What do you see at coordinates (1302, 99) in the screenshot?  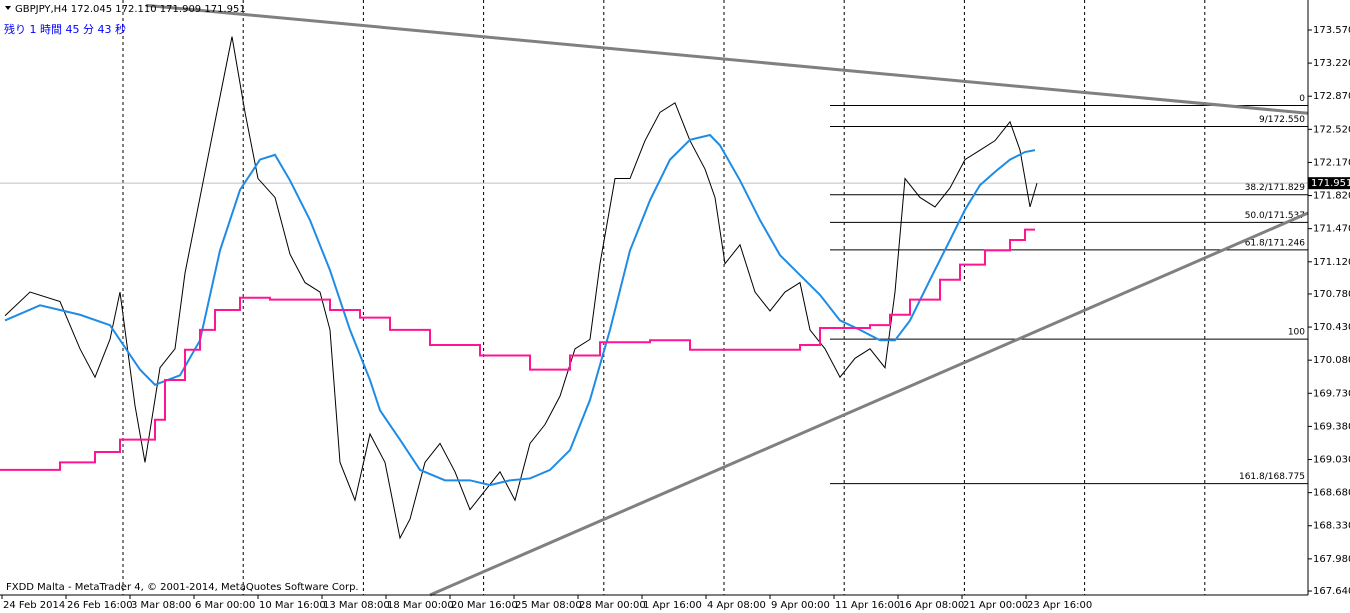 I see `fib-label: 0` at bounding box center [1302, 99].